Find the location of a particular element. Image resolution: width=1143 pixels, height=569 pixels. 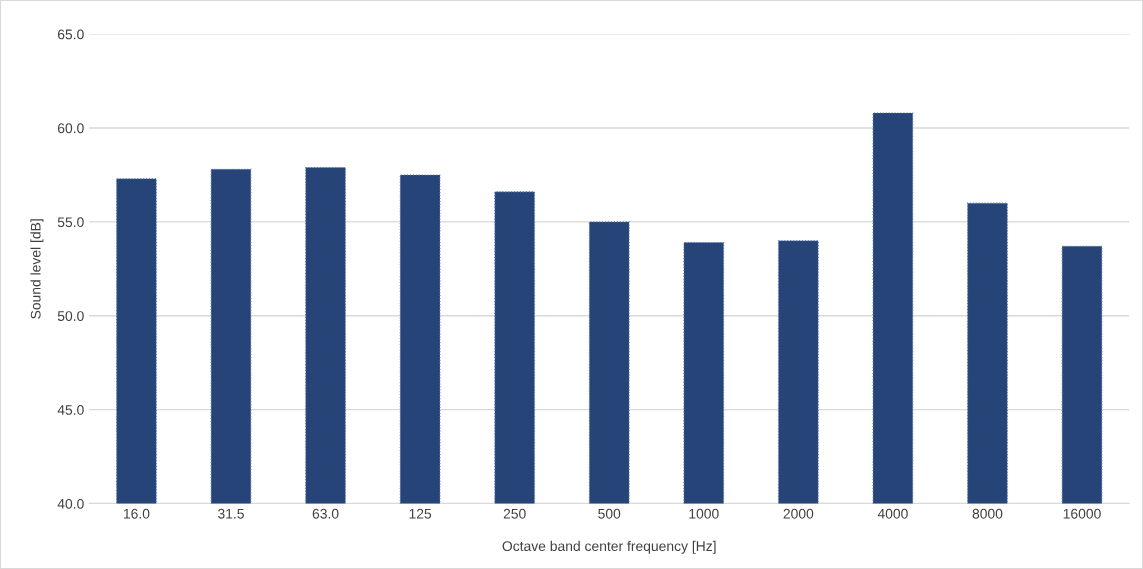

x-tick-label: 250 is located at coordinates (514, 513).